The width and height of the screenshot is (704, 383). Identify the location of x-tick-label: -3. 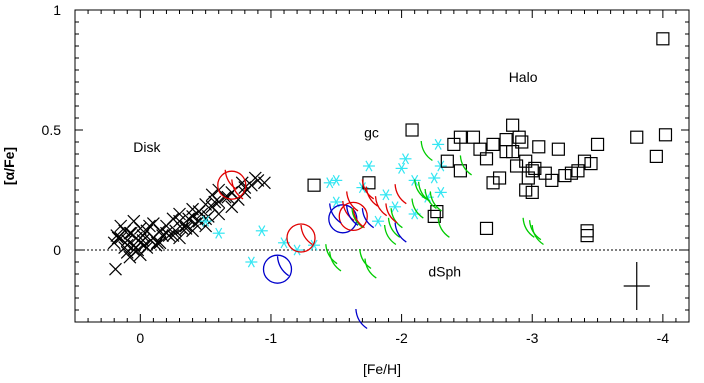
(532, 338).